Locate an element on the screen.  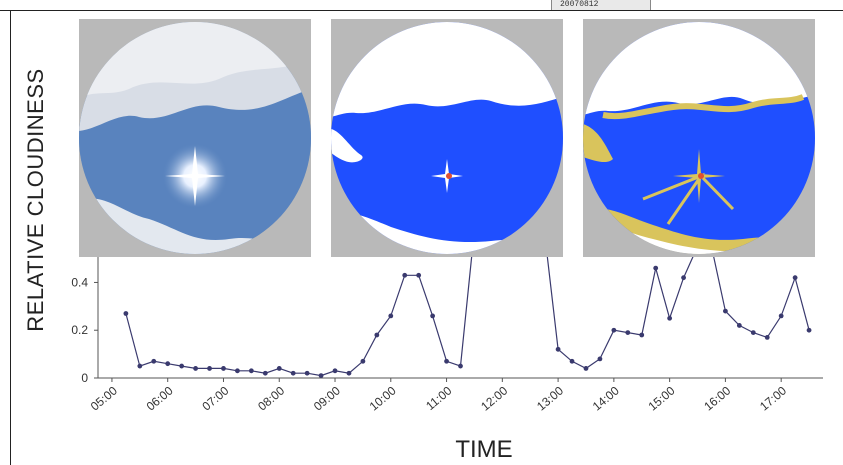
x-tick-label: 06:00 is located at coordinates (160, 398).